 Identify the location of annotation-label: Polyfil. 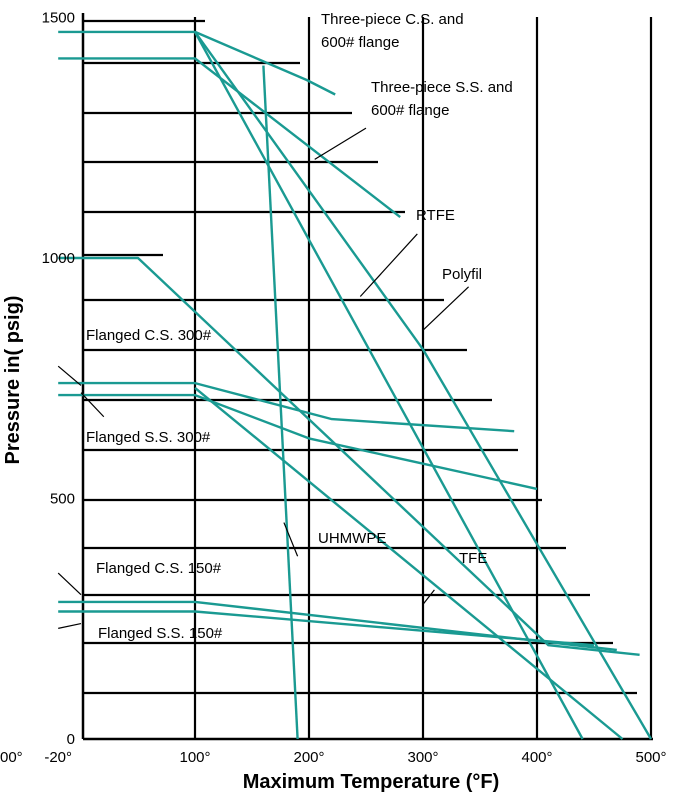
(462, 274).